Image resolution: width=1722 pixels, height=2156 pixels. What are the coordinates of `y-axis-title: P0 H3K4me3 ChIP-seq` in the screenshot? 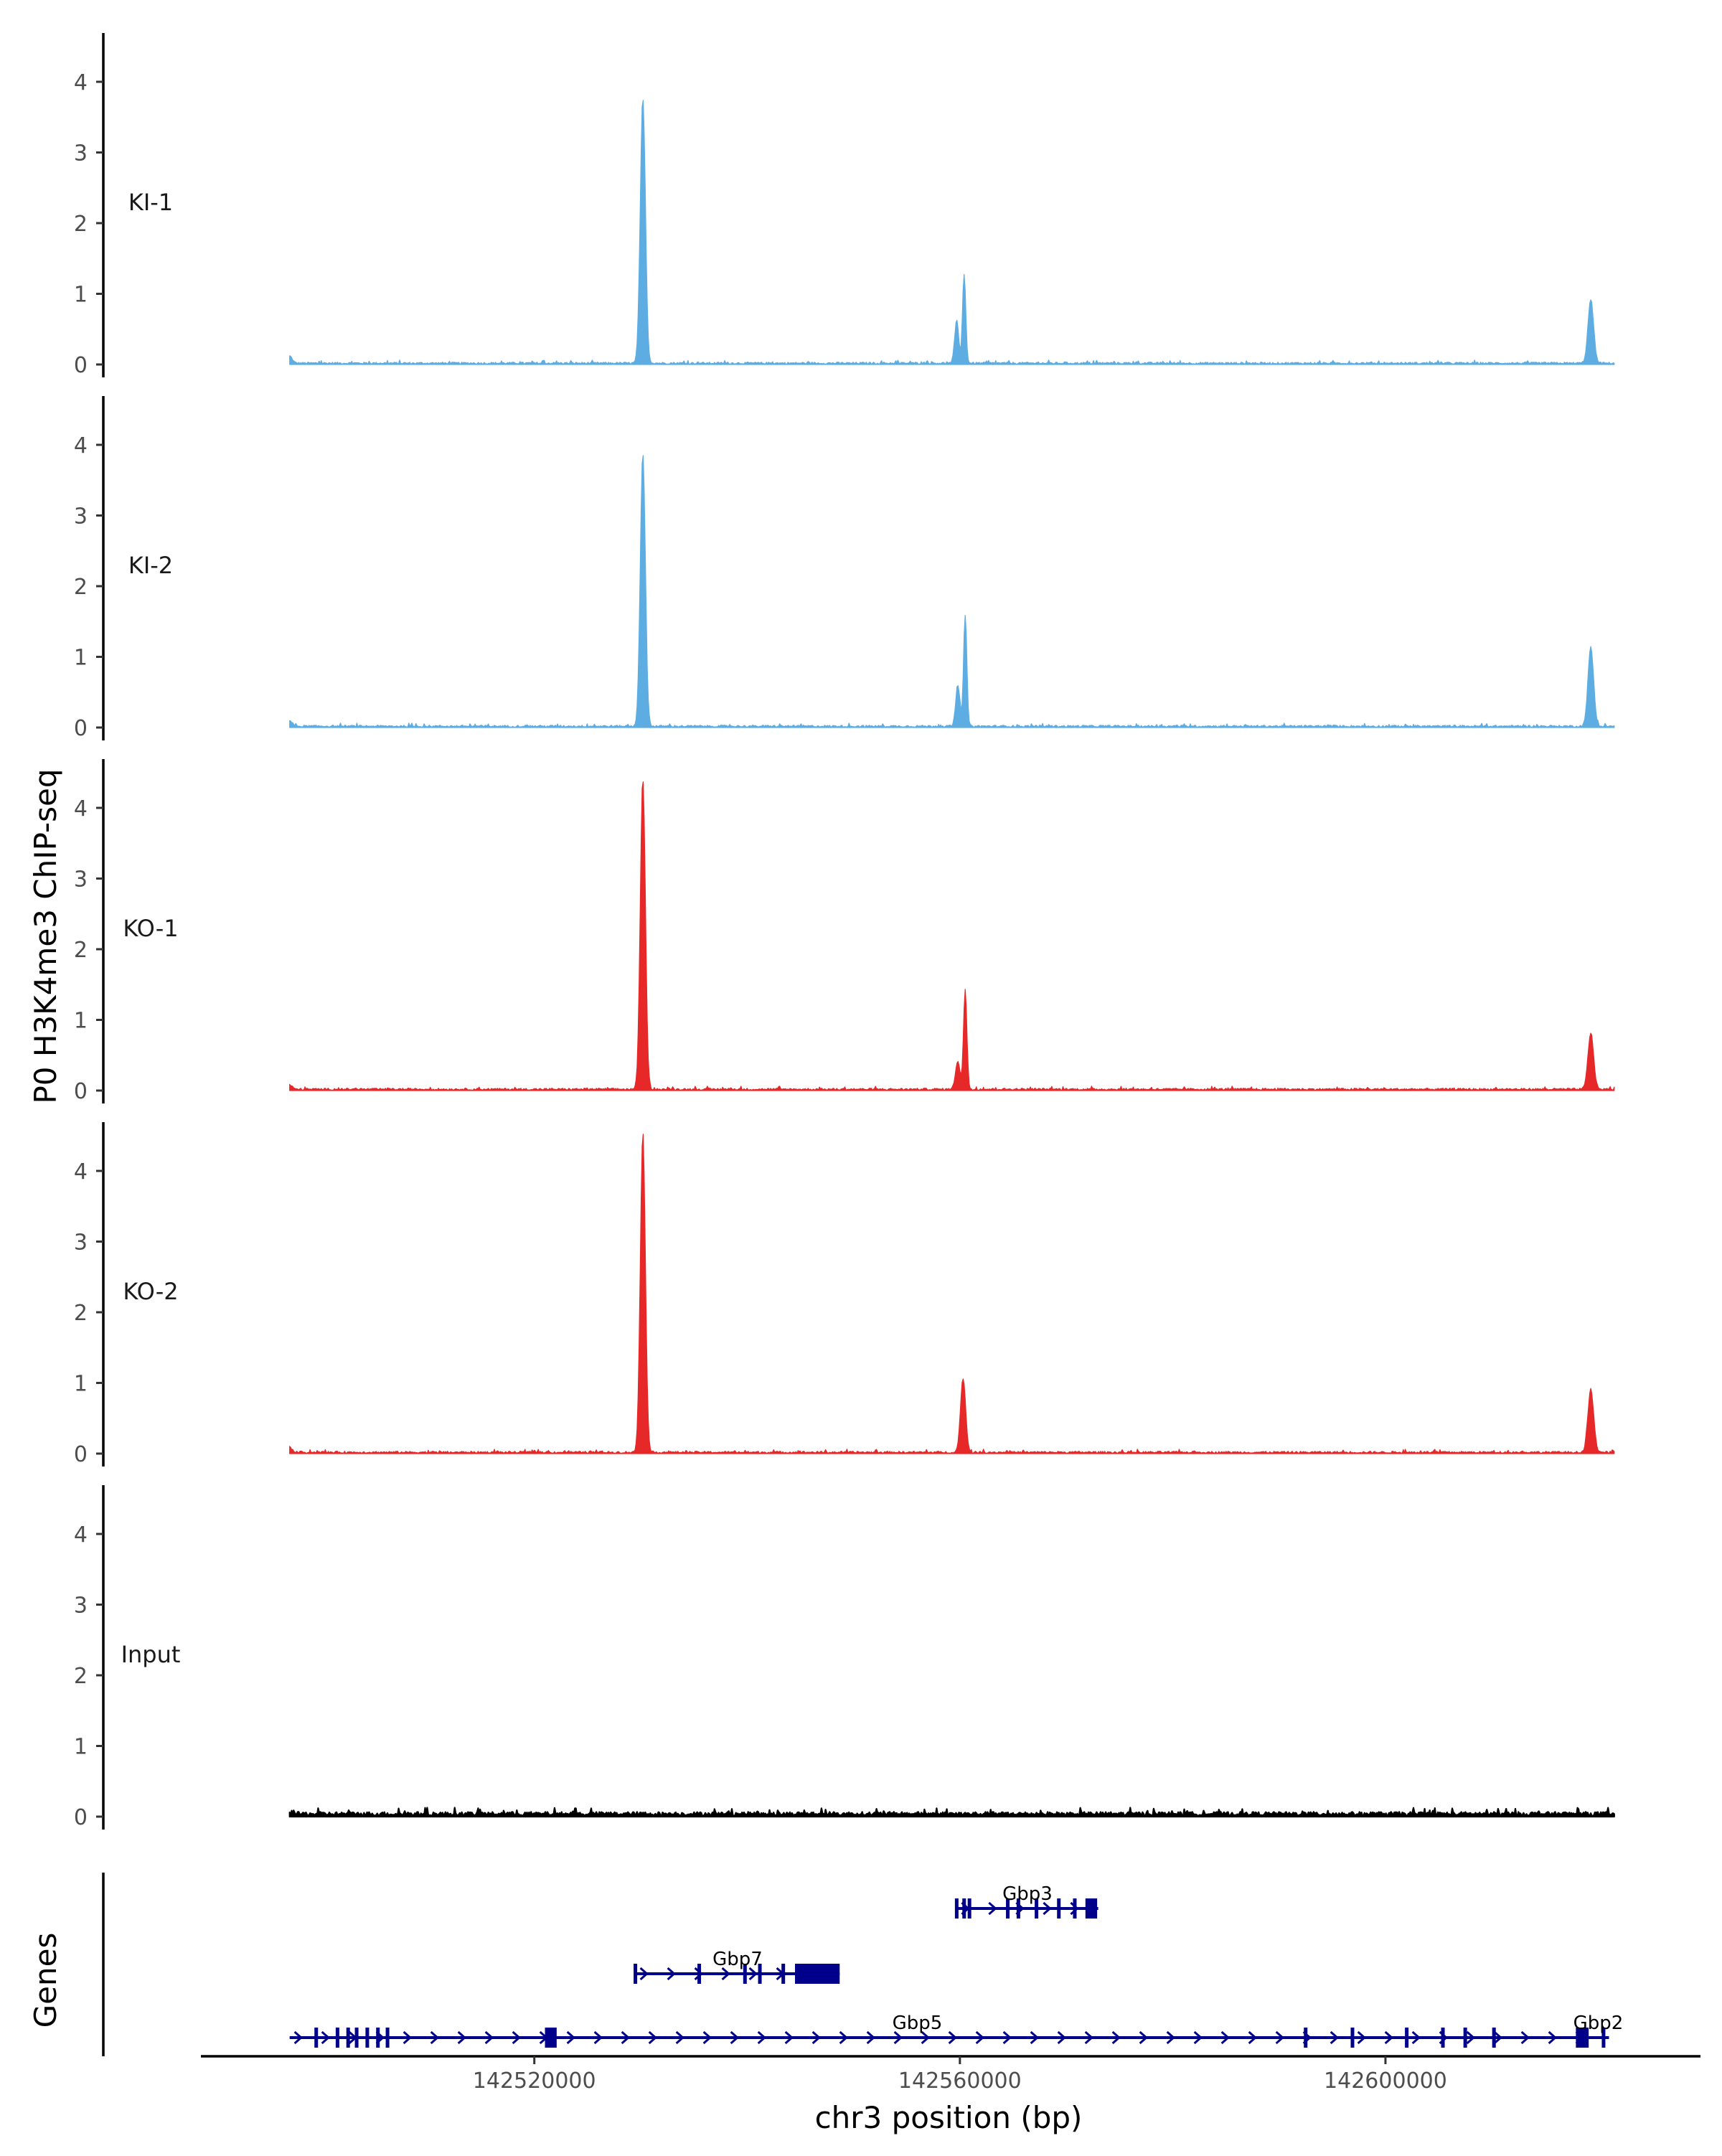 It's located at (46, 935).